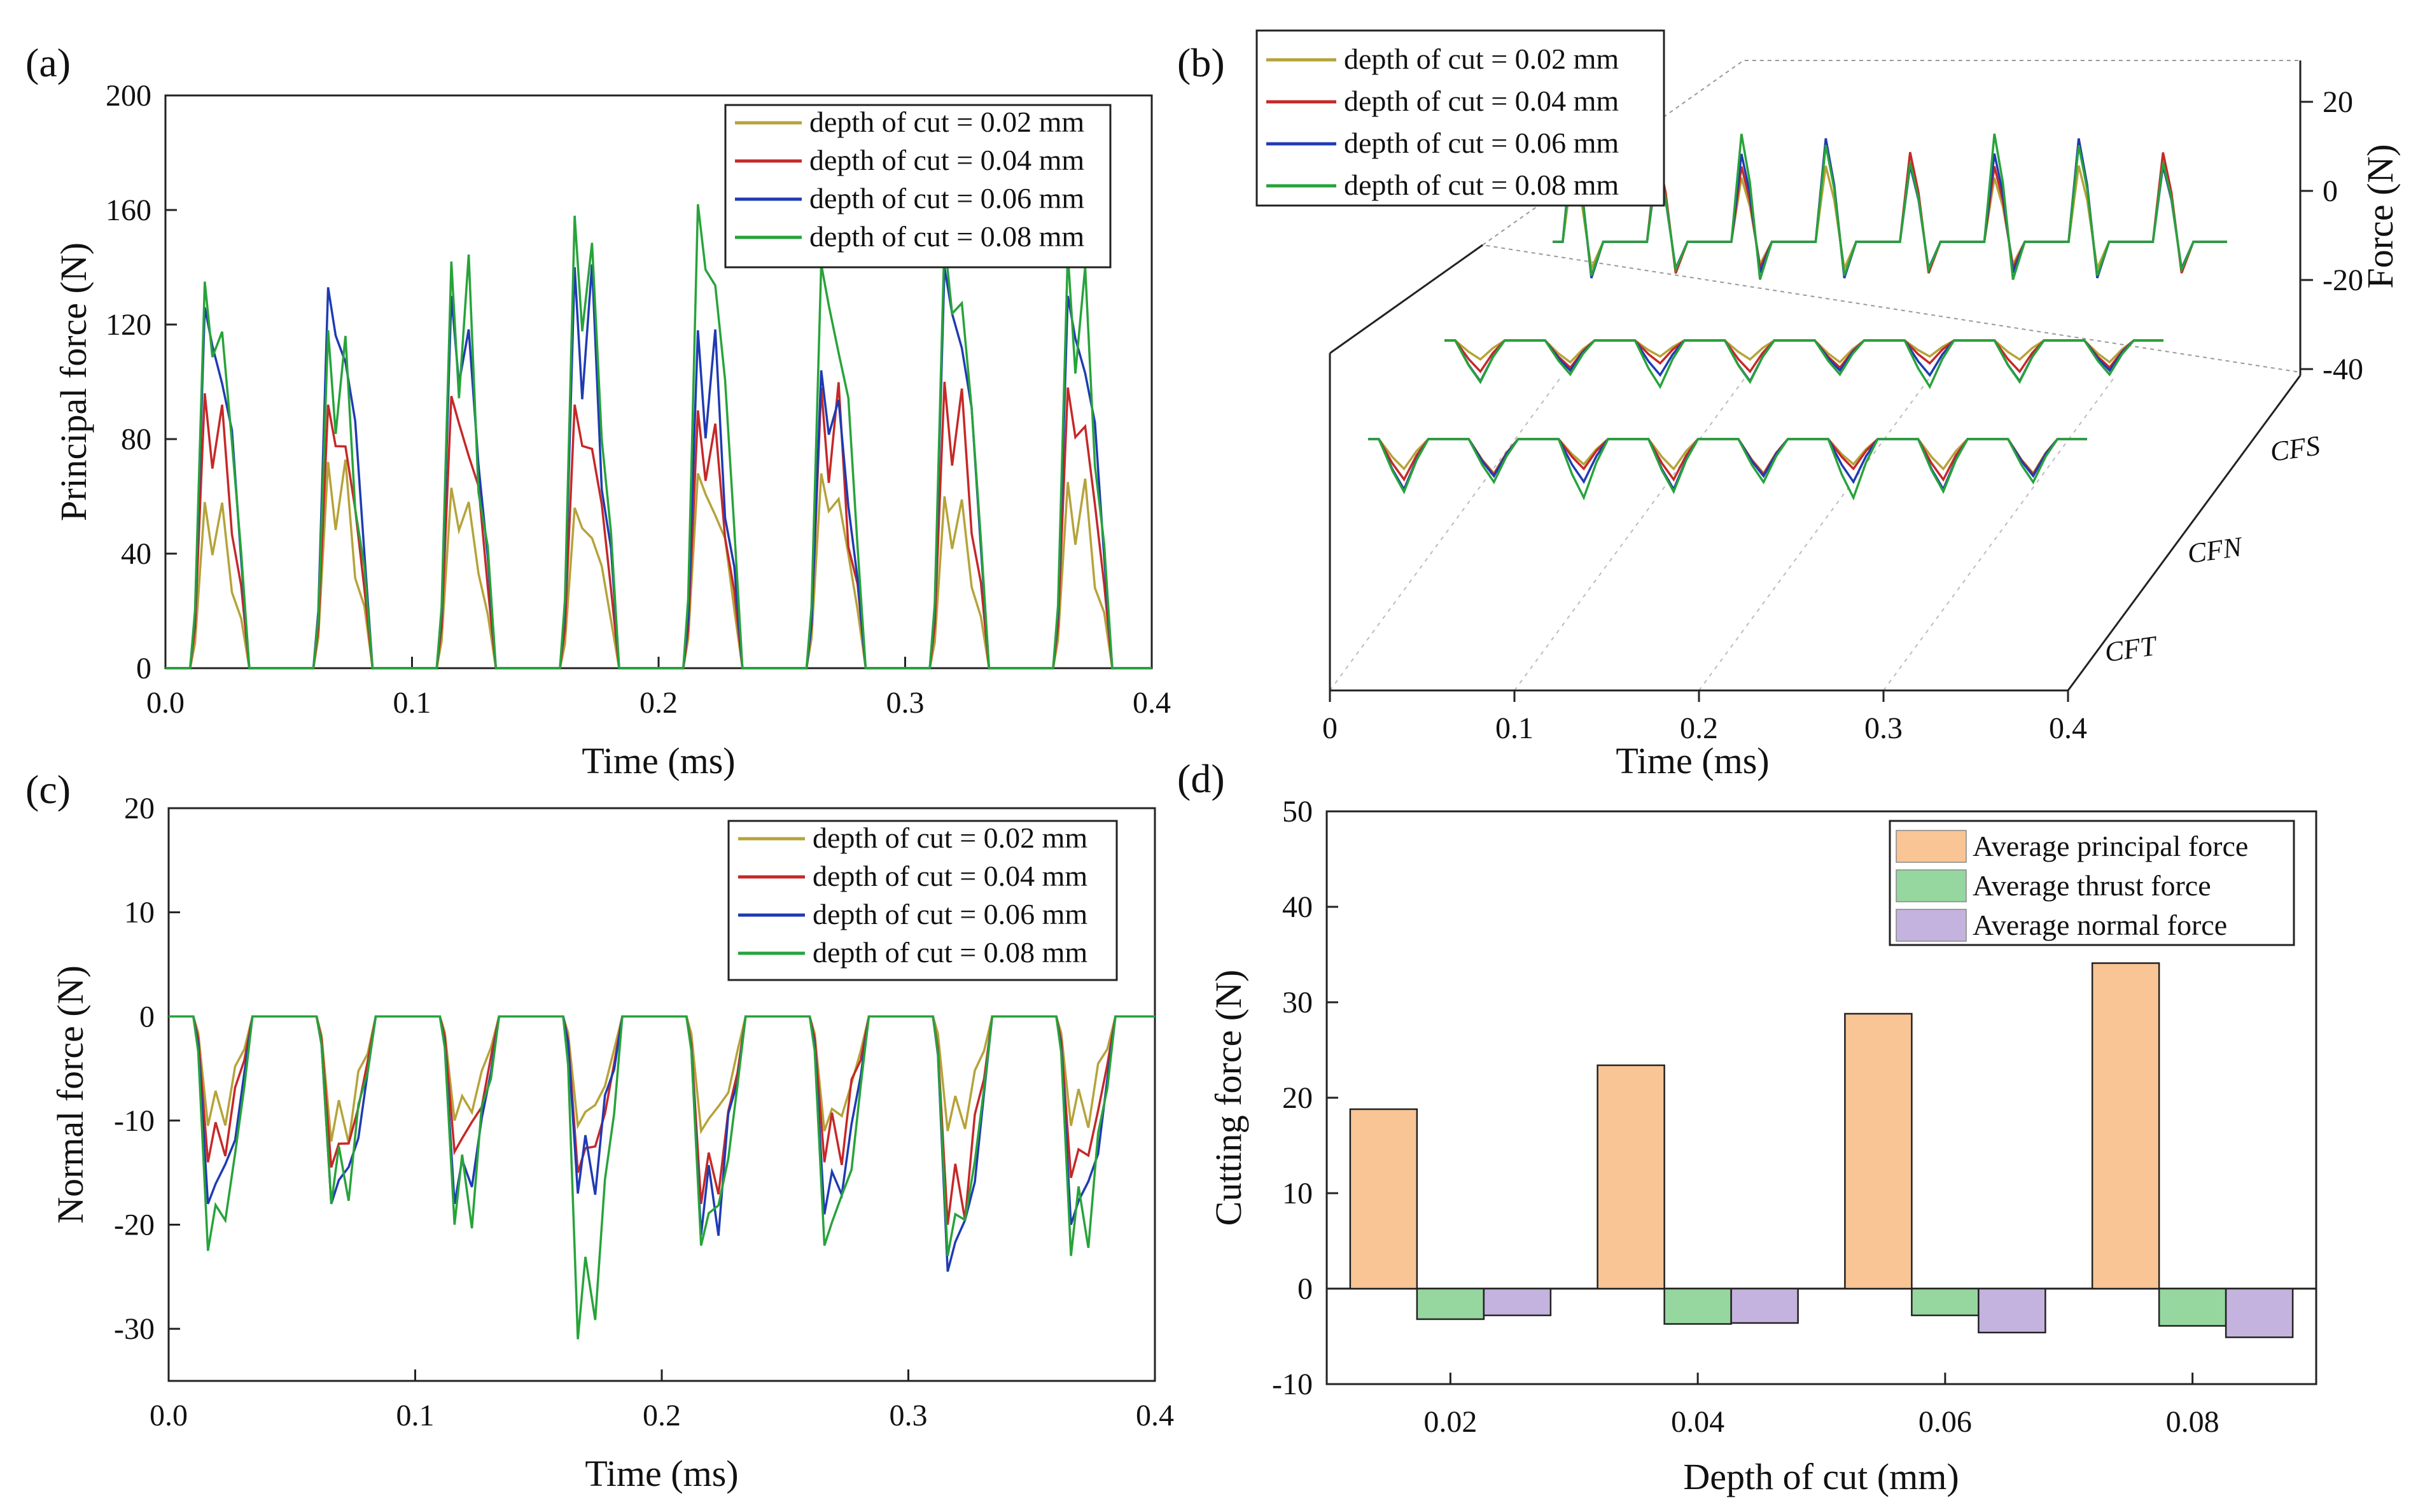 The image size is (2432, 1512). I want to click on panel-a-x-axis-label: Time (ms), so click(659, 760).